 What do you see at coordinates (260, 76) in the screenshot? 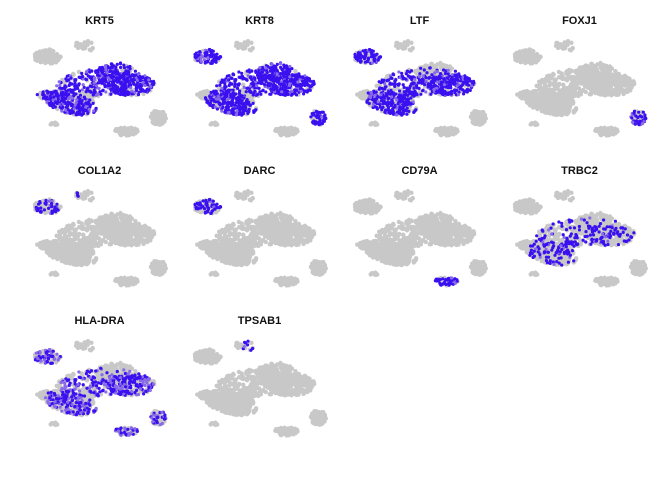
I see `panel-krt8: KRT8` at bounding box center [260, 76].